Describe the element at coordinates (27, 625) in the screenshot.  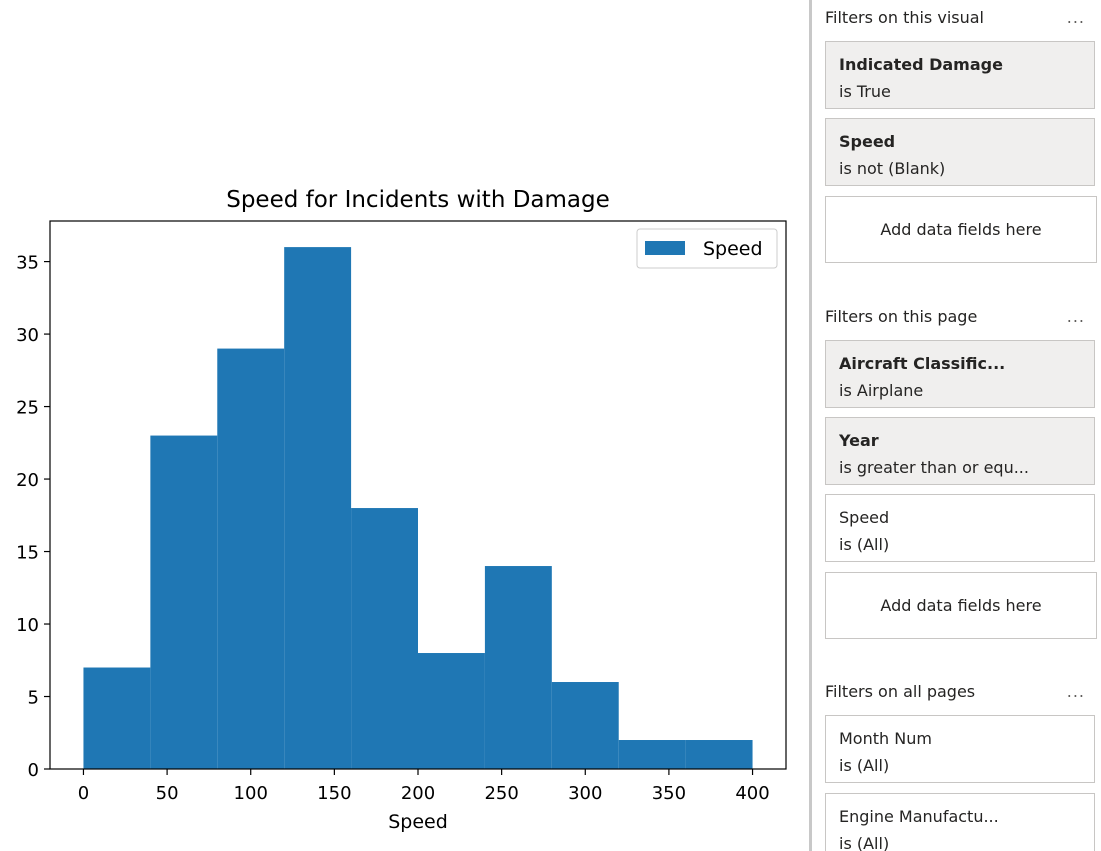
I see `y-tick-label: 10` at that location.